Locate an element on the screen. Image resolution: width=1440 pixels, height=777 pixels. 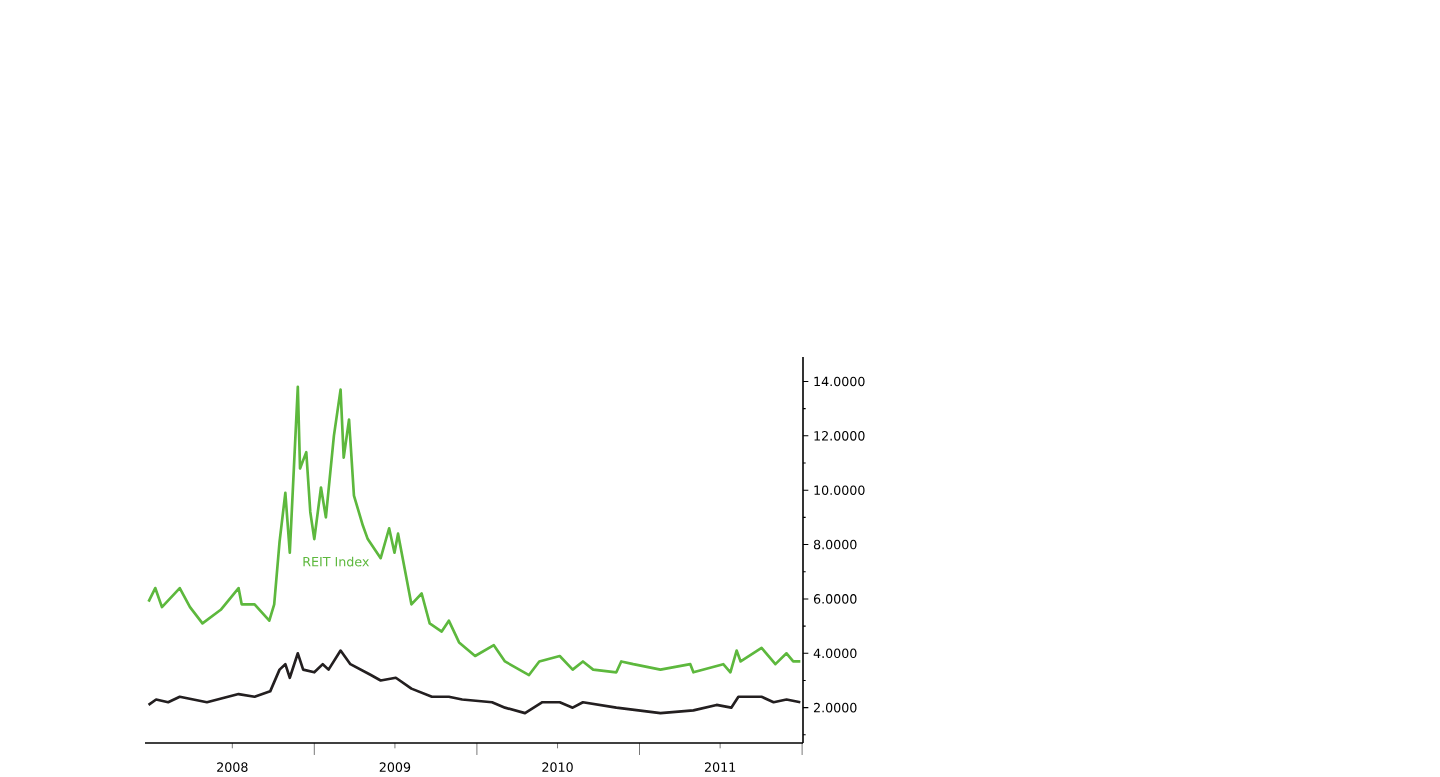
y-tick-label: 14.0000 is located at coordinates (839, 381).